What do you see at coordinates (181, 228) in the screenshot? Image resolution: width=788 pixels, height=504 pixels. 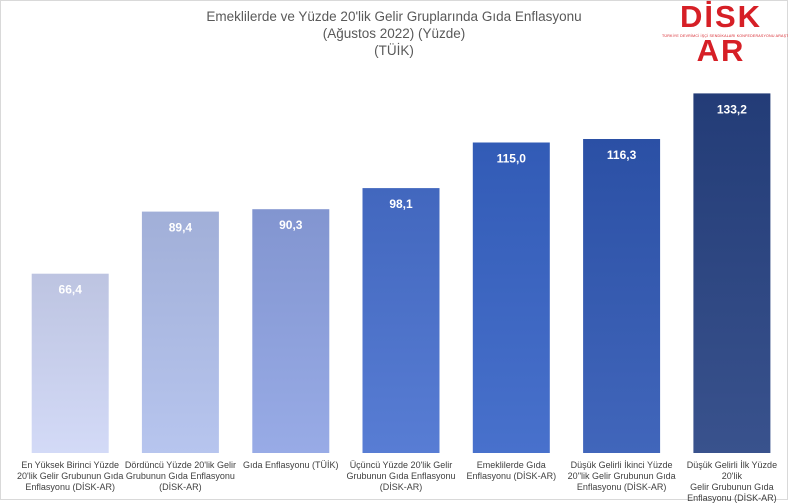 I see `bar-value-label-2: 89,4` at bounding box center [181, 228].